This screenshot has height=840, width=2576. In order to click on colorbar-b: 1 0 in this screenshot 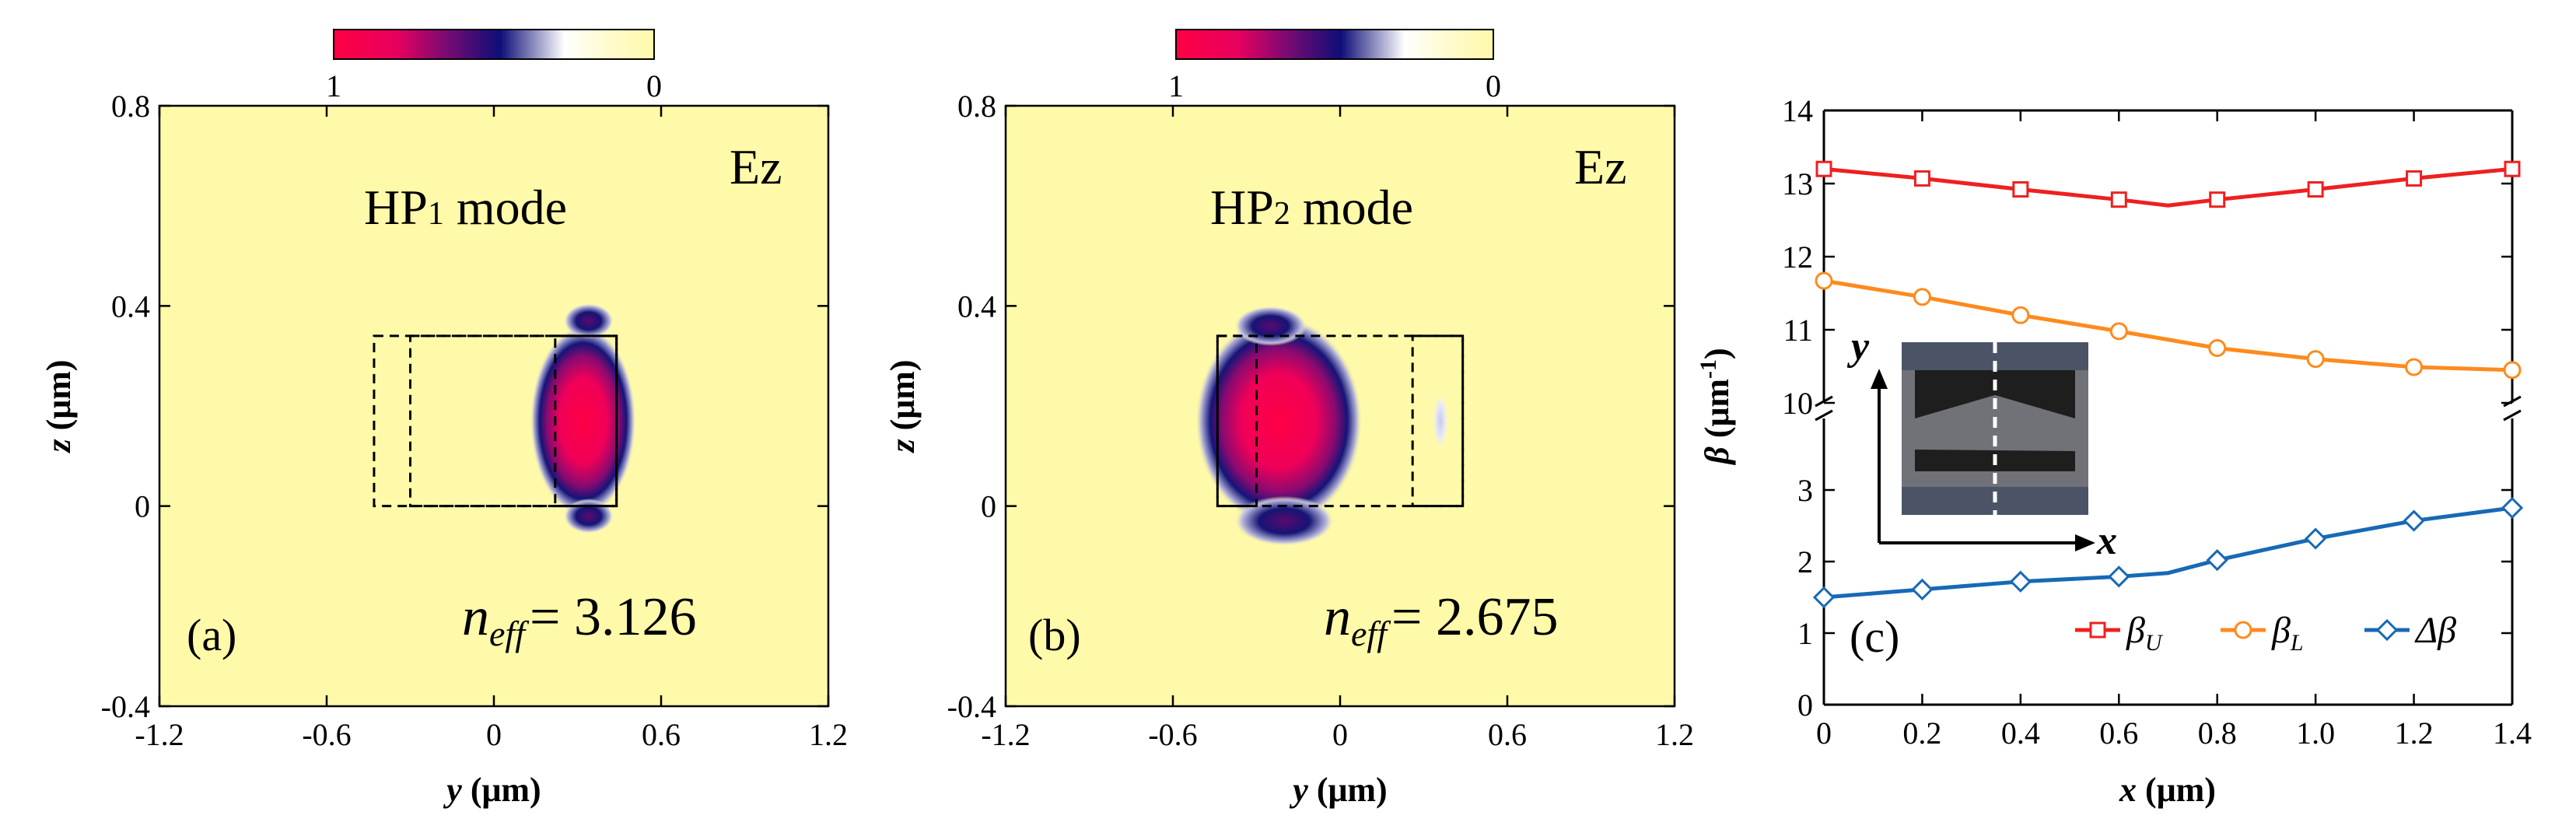, I will do `click(1335, 66)`.